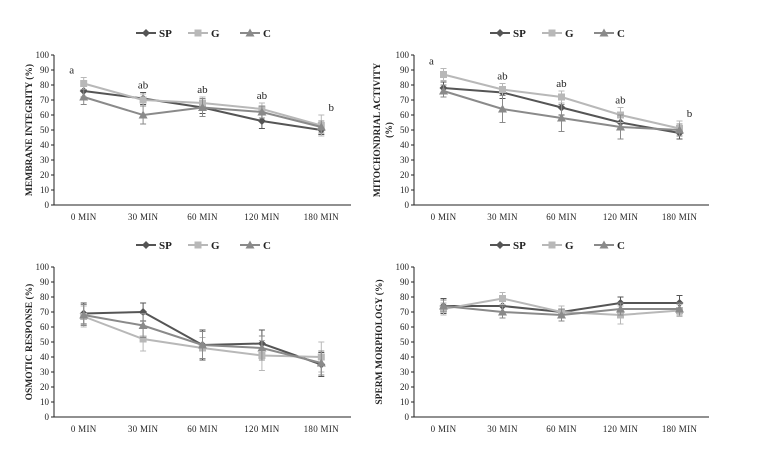 This screenshot has height=452, width=761. What do you see at coordinates (431, 62) in the screenshot?
I see `significance-label: a` at bounding box center [431, 62].